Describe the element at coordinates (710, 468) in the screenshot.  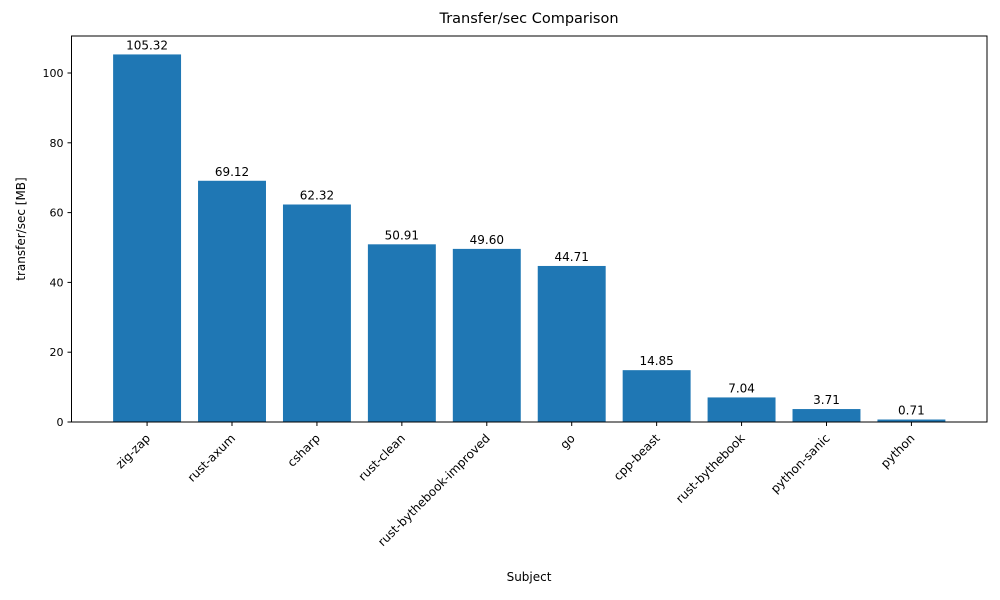
I see `x-tick-label: rust-bythebook` at that location.